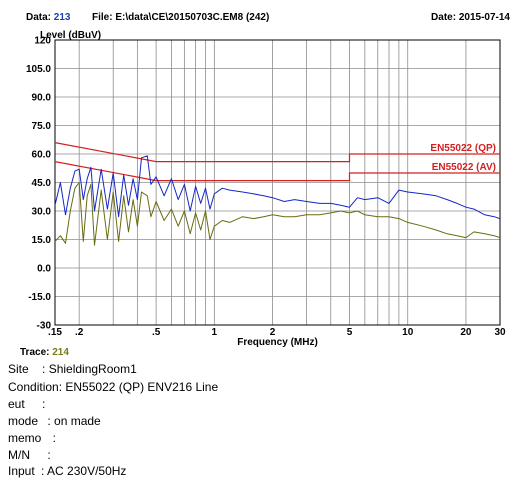  I want to click on date-label: Date:, so click(444, 17).